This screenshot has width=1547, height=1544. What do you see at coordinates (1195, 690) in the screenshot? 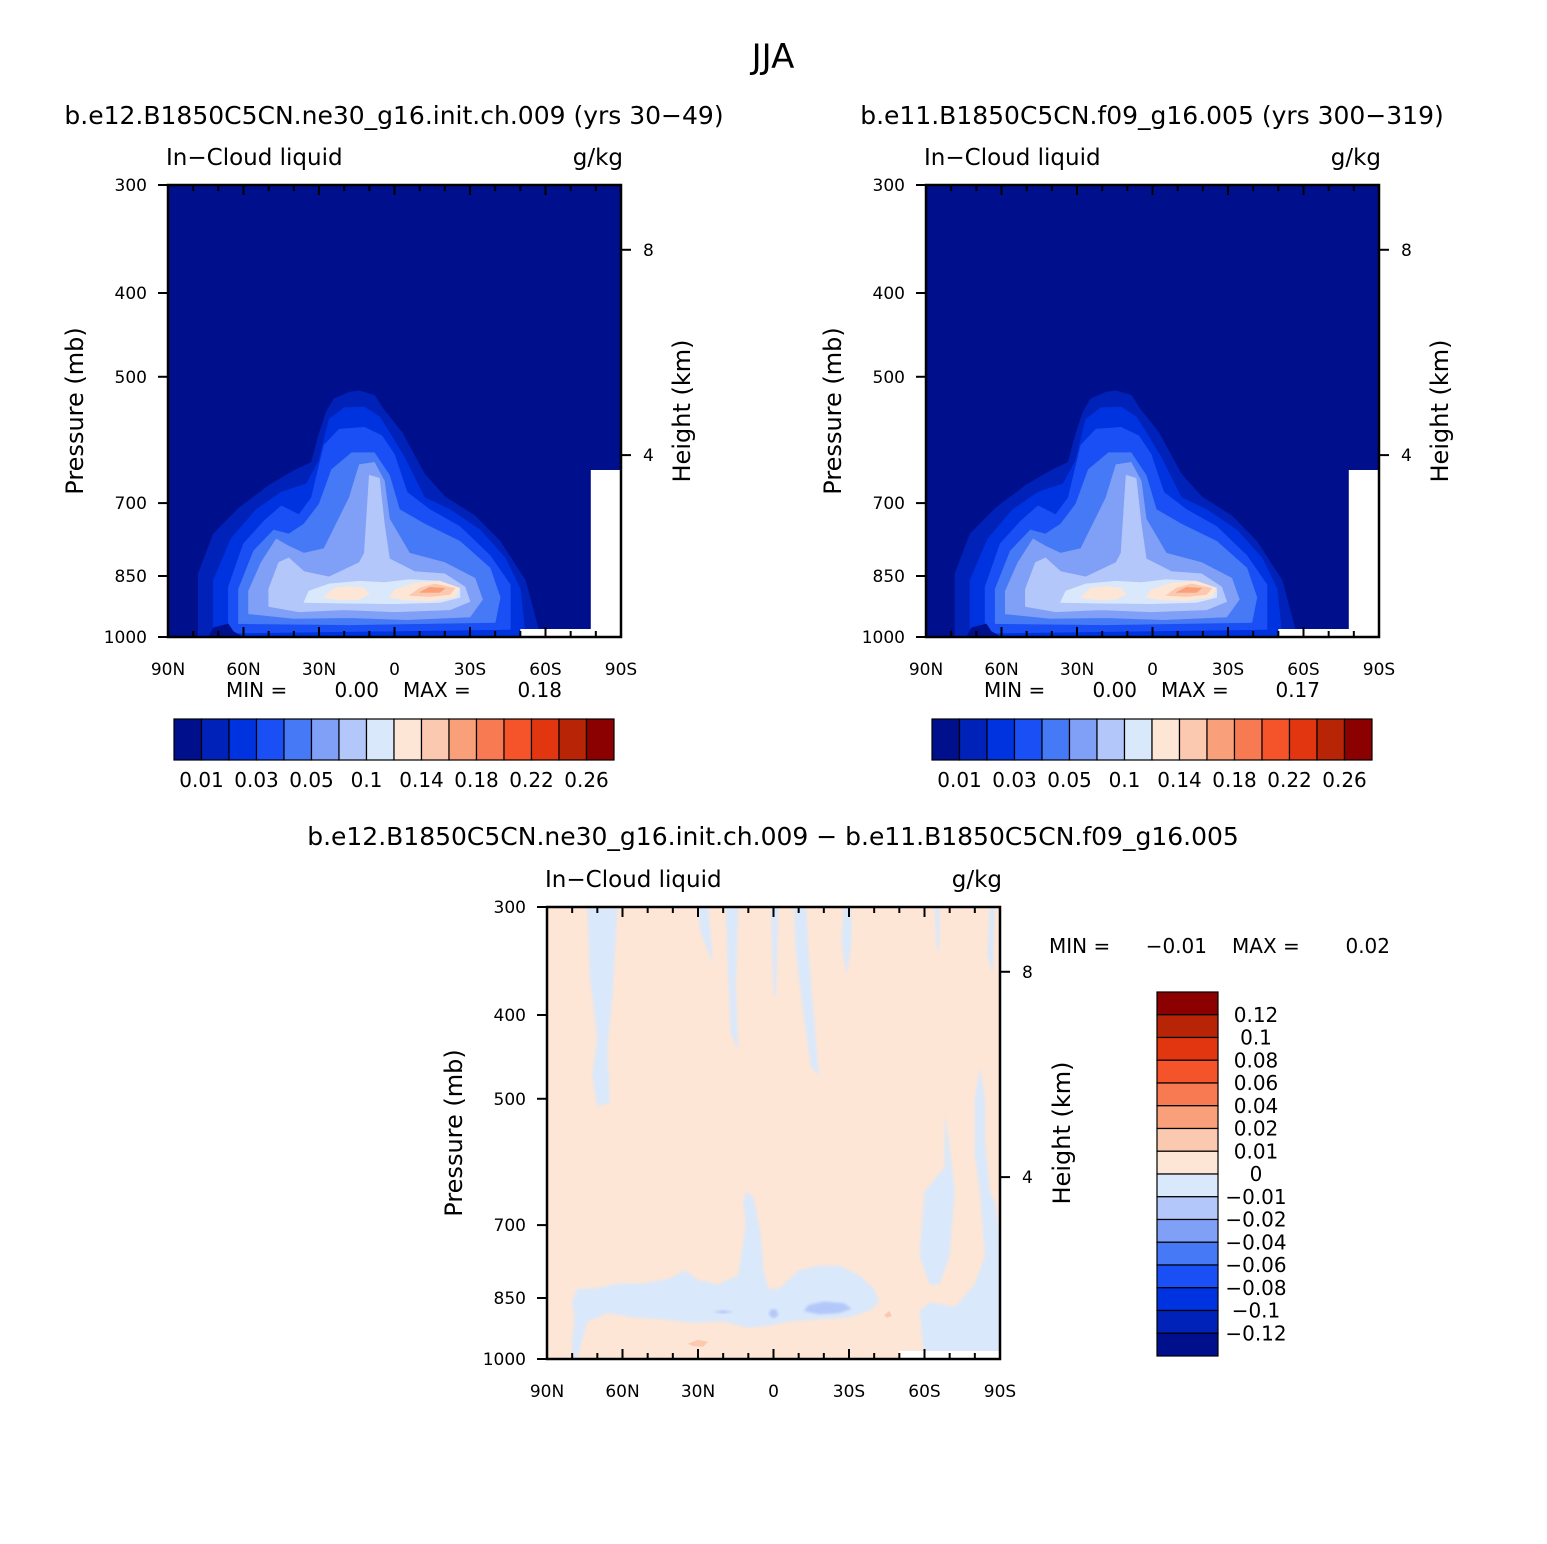
I see `panel-b-max-label: MAX =` at bounding box center [1195, 690].